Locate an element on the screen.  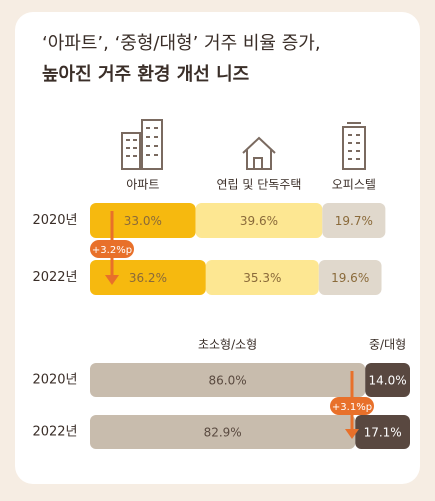
value-label: 86.0% is located at coordinates (228, 381).